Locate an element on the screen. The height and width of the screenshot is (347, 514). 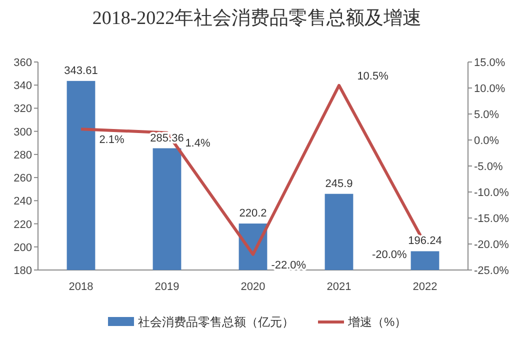
y2-tick-label: -20.0% is located at coordinates (492, 245).